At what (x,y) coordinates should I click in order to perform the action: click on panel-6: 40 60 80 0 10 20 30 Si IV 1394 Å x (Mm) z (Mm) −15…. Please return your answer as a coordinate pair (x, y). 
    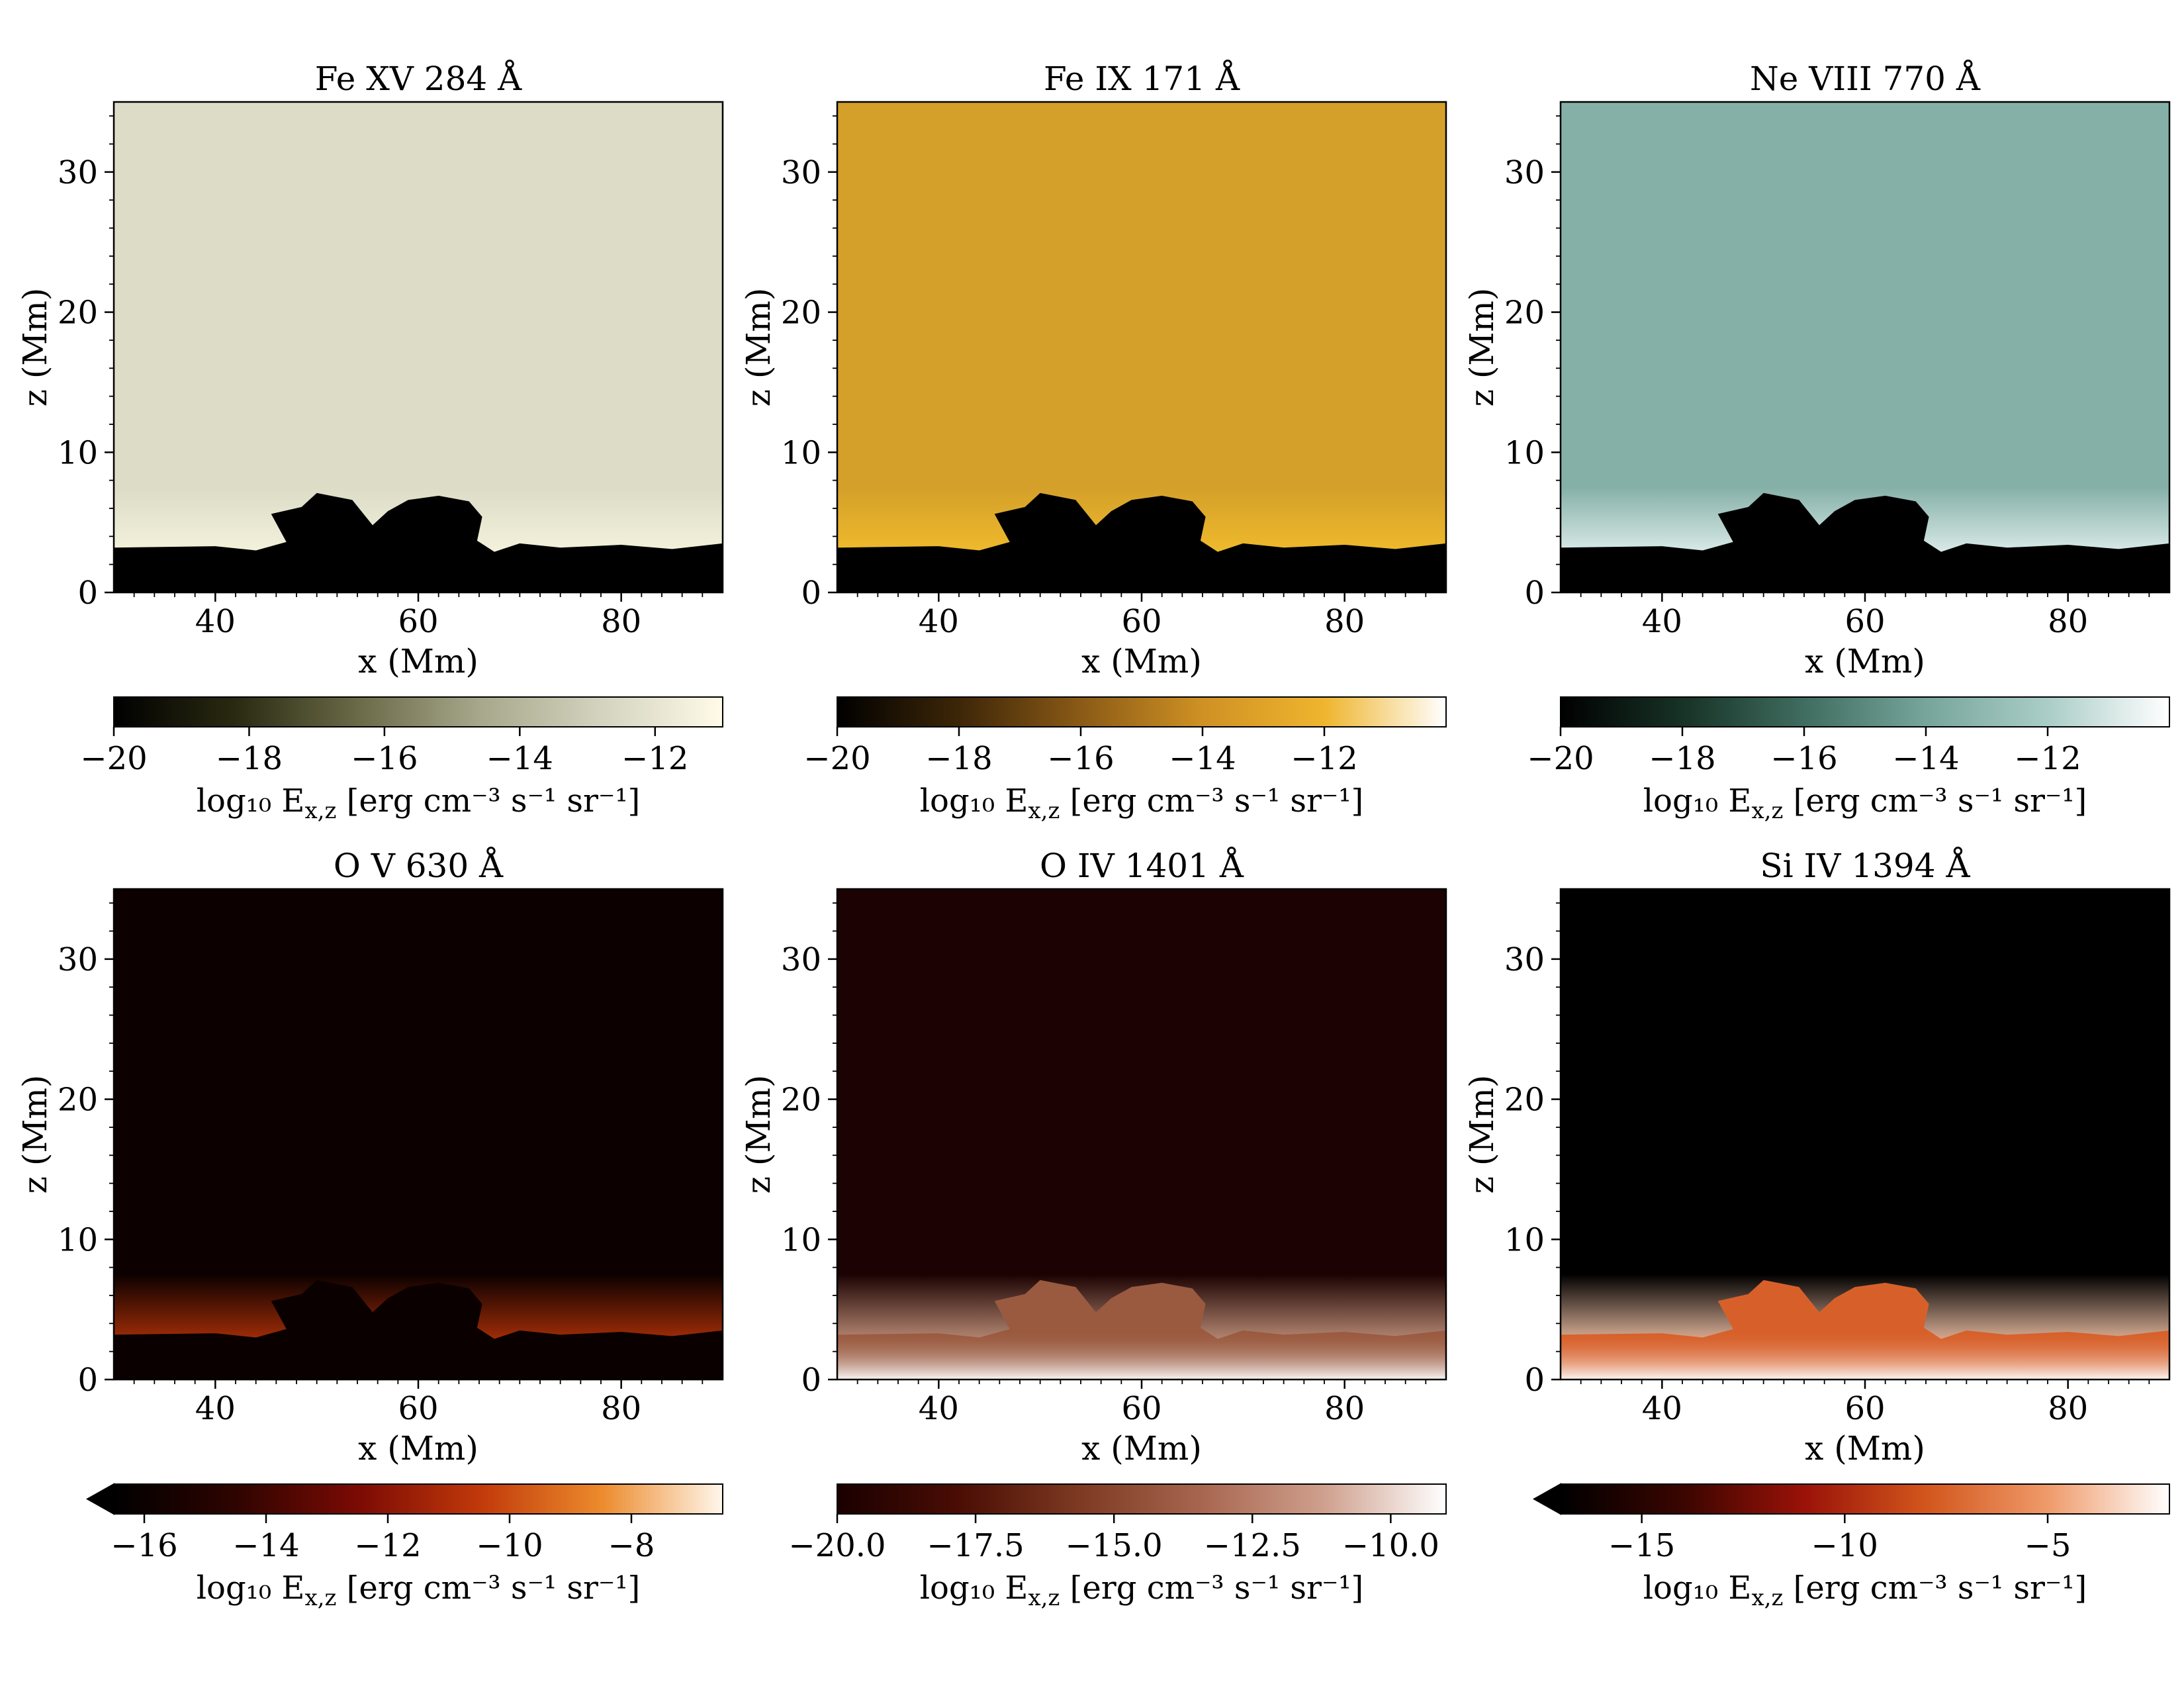
    Looking at the image, I should click on (1817, 1228).